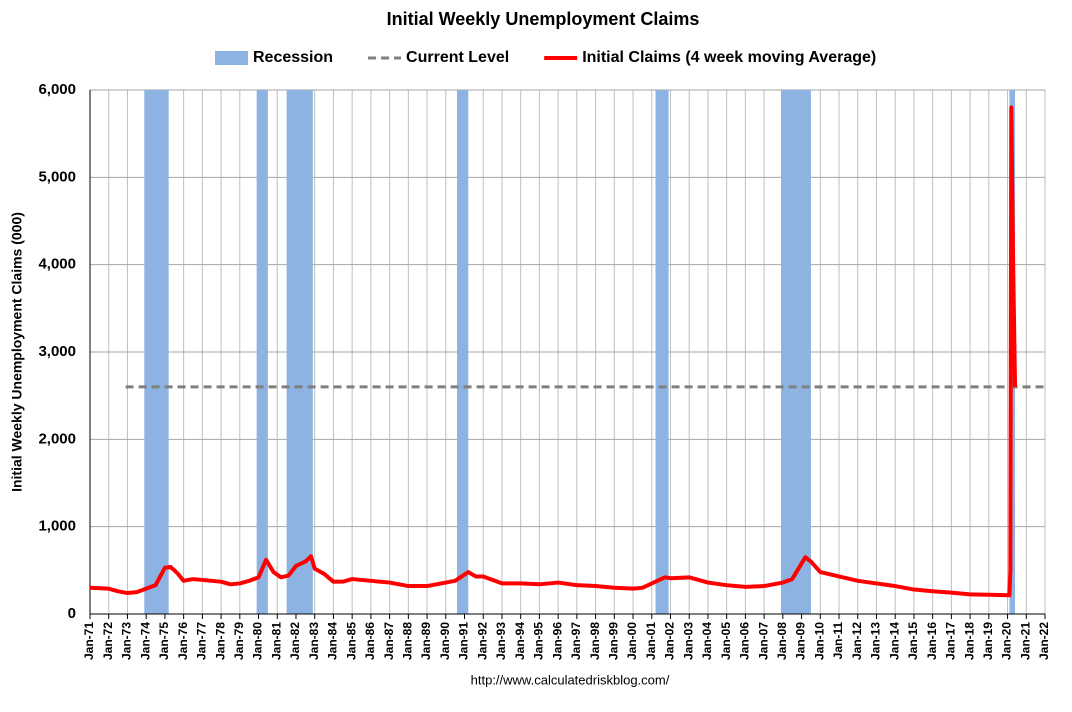  I want to click on x-tick-label: Jan-93, so click(501, 641).